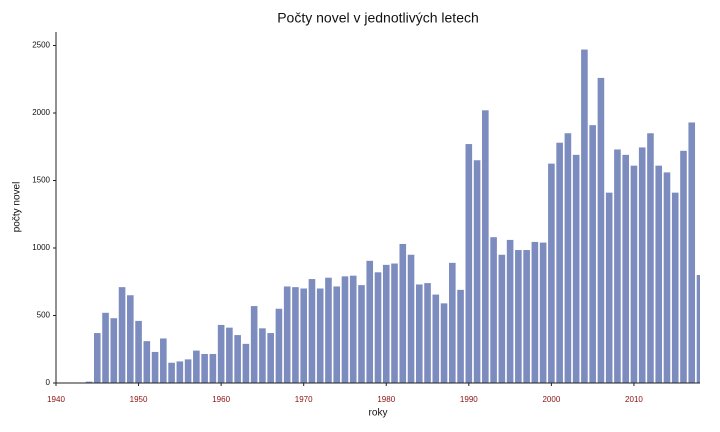  I want to click on x-tick-label: 2010, so click(634, 399).